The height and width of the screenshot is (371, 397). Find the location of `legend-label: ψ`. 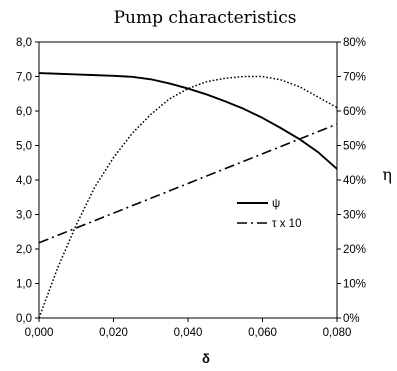

legend-label: ψ is located at coordinates (276, 204).